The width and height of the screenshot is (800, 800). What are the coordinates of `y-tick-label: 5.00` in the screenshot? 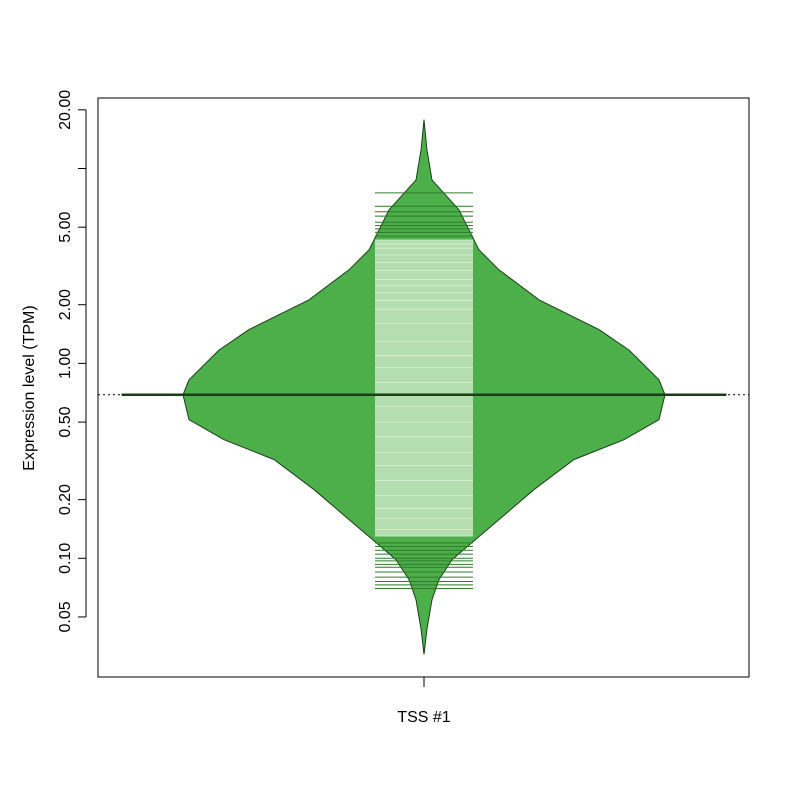 It's located at (65, 226).